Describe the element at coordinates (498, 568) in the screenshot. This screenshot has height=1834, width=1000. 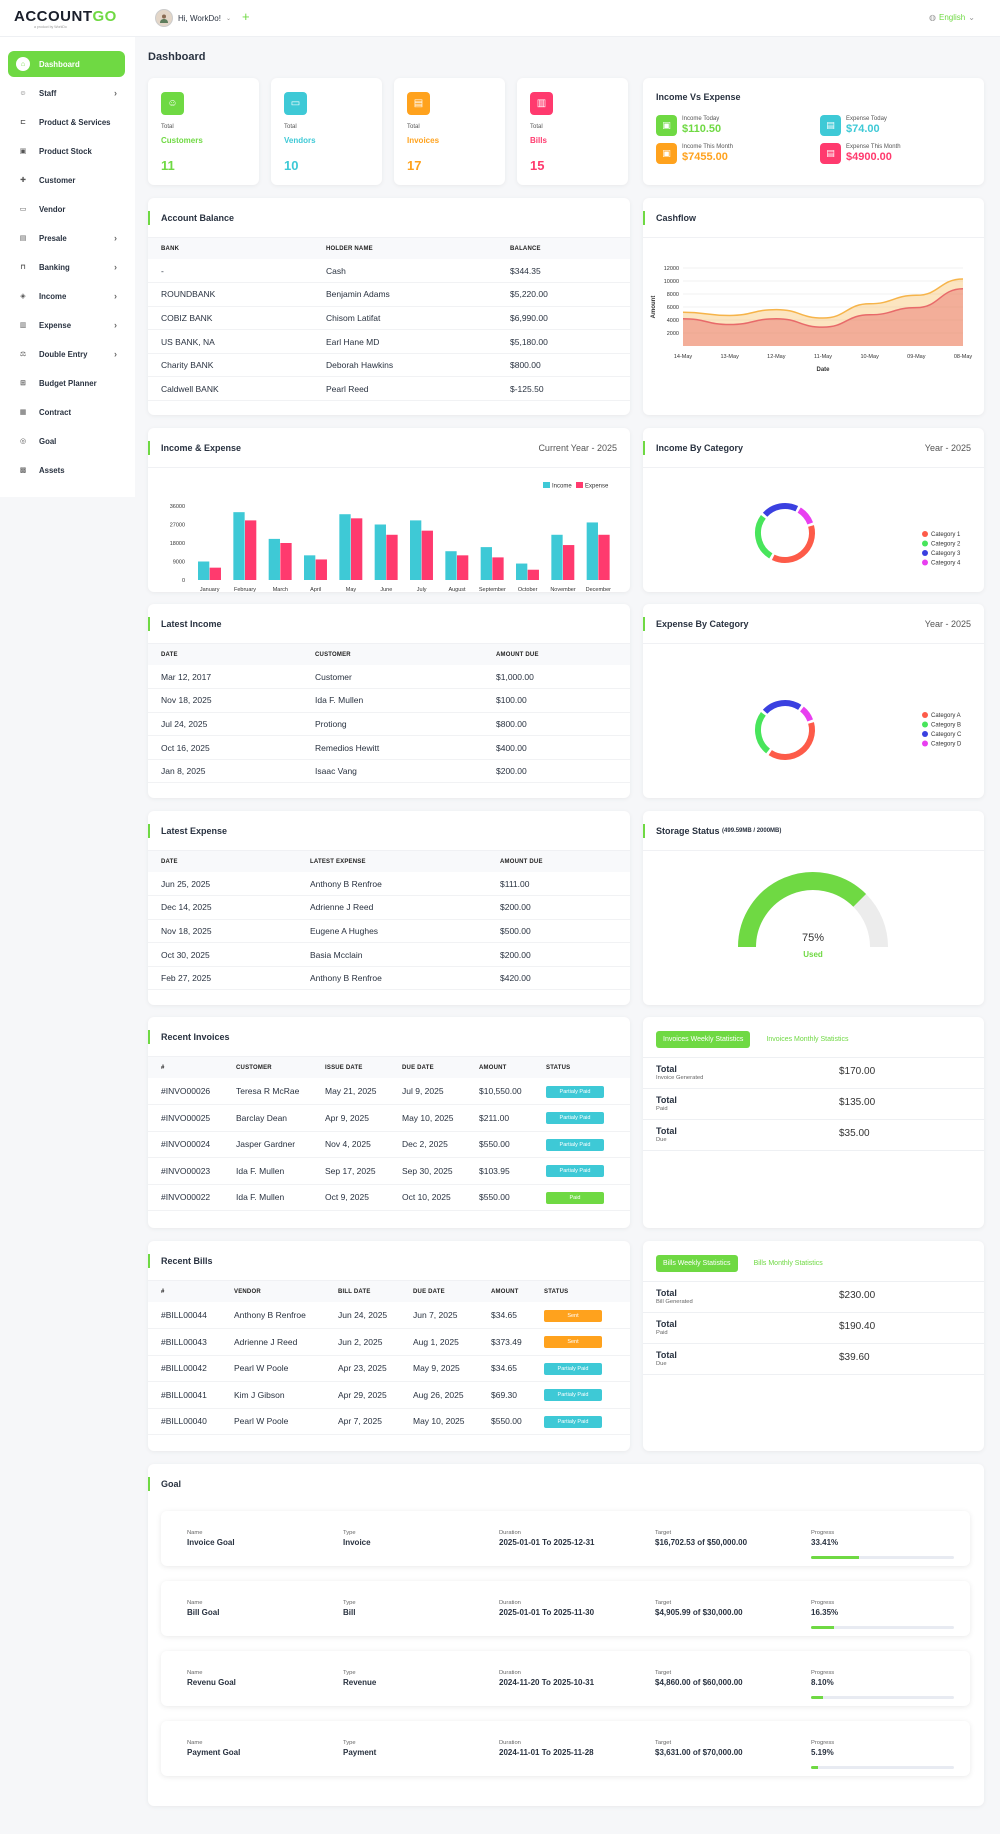
I see `bar-expense-september` at that location.